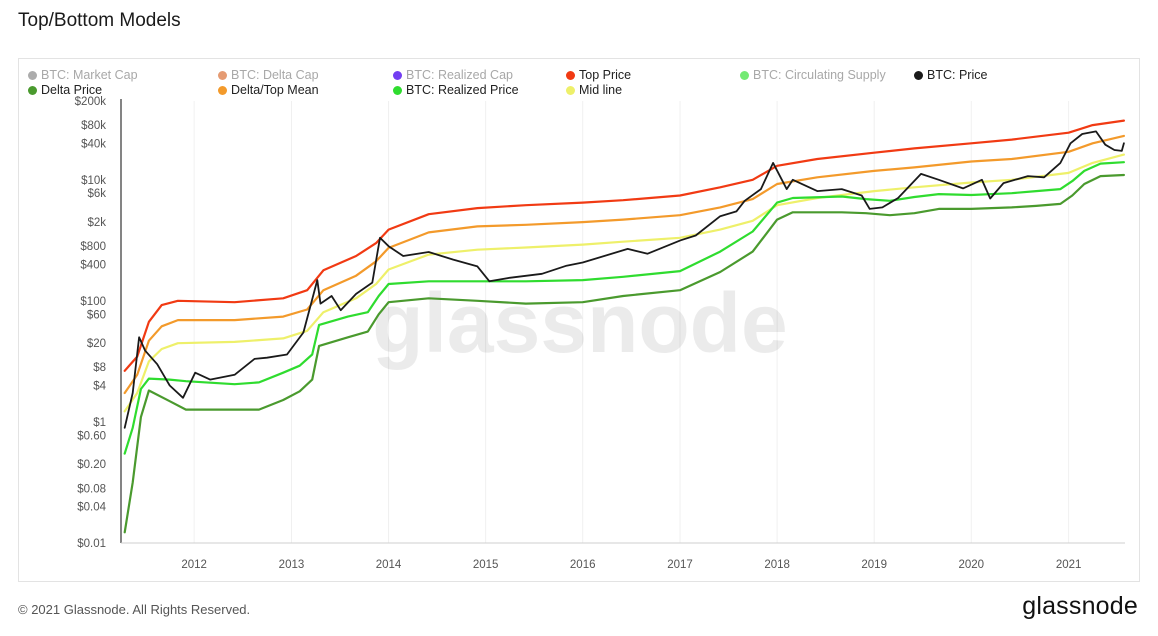 The width and height of the screenshot is (1158, 636). What do you see at coordinates (583, 565) in the screenshot?
I see `x-tick-label: 2016` at bounding box center [583, 565].